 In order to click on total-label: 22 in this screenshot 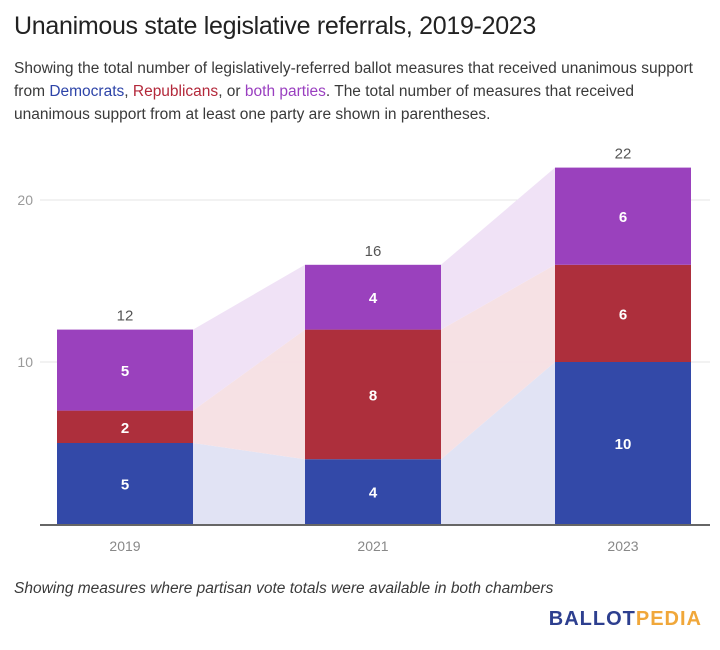, I will do `click(623, 154)`.